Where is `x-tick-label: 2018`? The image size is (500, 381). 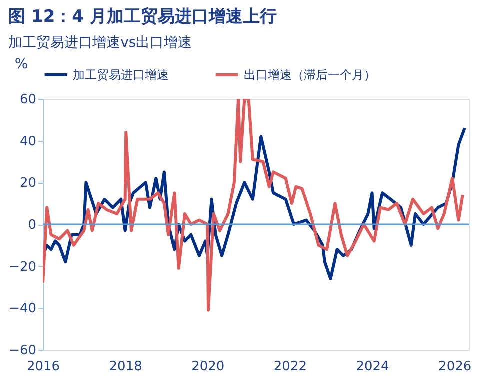 x-tick-label: 2018 is located at coordinates (125, 367).